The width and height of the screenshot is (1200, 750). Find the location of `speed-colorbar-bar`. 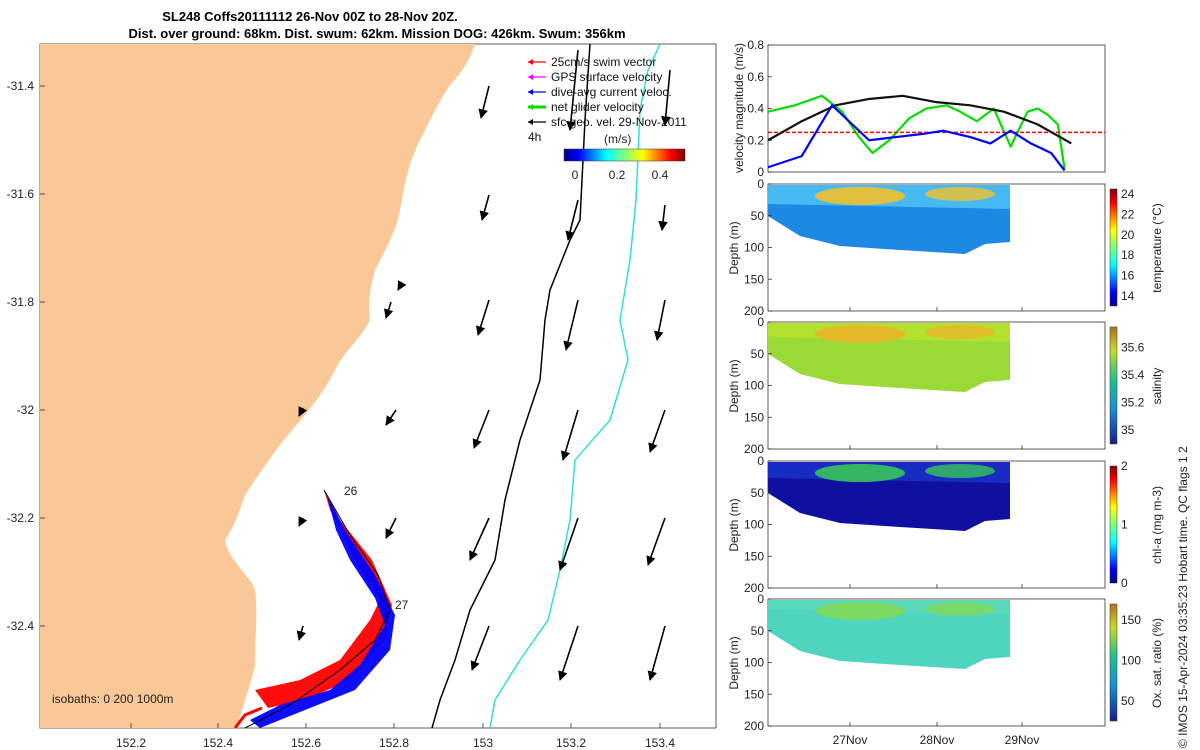

speed-colorbar-bar is located at coordinates (624, 155).